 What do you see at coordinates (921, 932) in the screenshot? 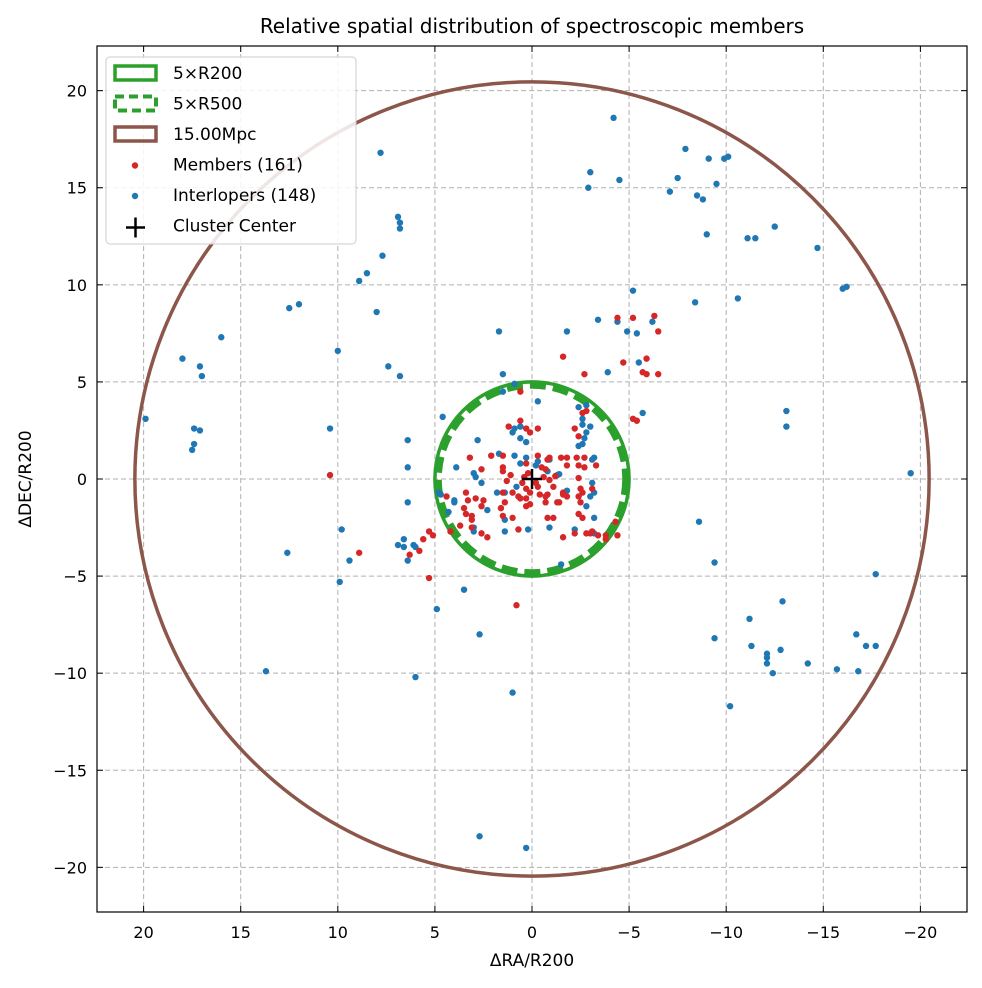
I see `x-tick-label: −20` at bounding box center [921, 932].